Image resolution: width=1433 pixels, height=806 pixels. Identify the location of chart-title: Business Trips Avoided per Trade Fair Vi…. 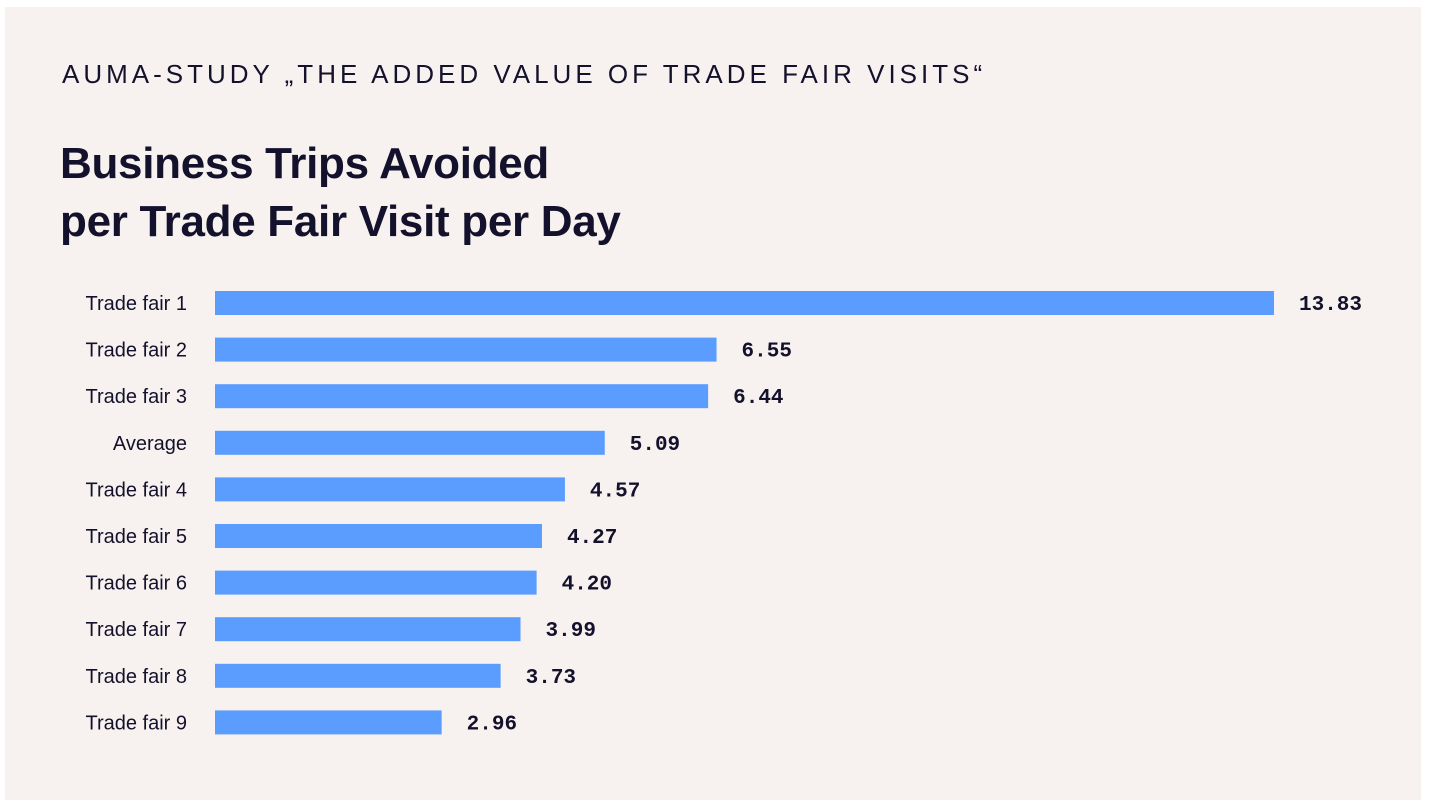
(340, 193).